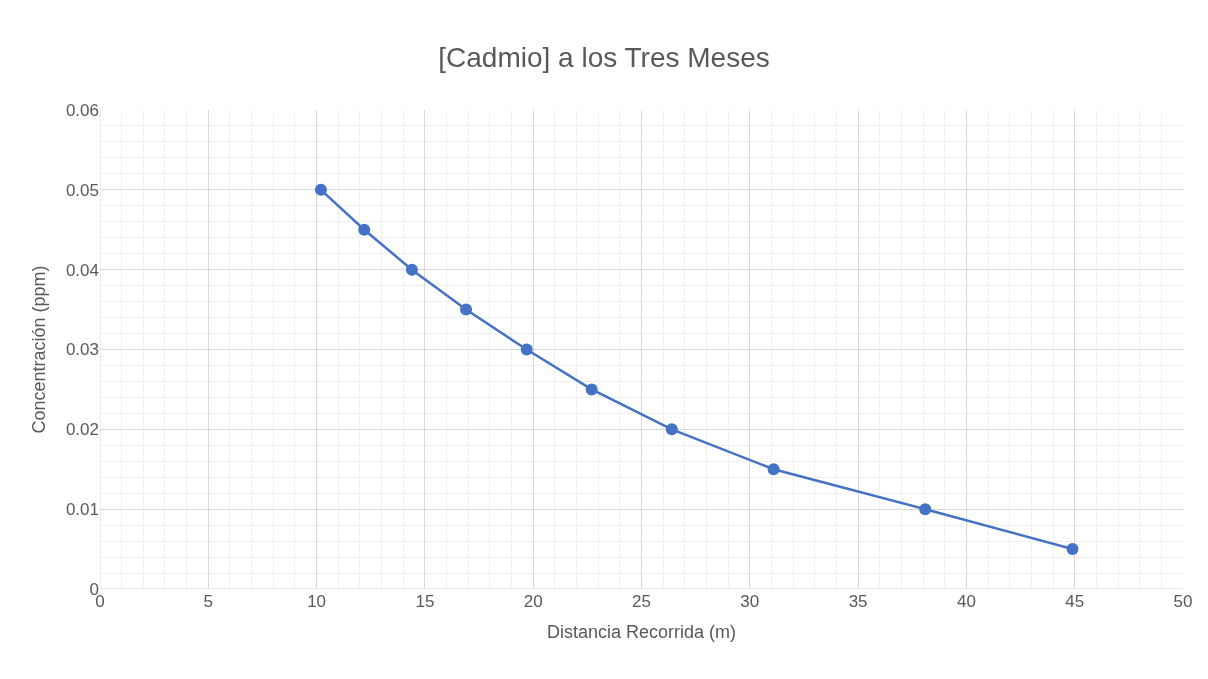 This screenshot has width=1208, height=679. What do you see at coordinates (82, 350) in the screenshot?
I see `y-tick-label: 0.03` at bounding box center [82, 350].